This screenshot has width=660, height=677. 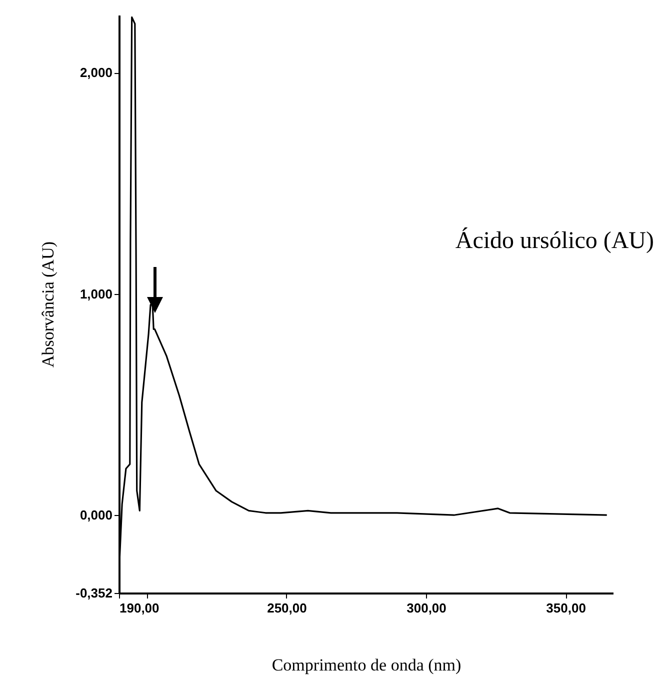 I want to click on y-tick-label: 0,000, so click(x=96, y=515).